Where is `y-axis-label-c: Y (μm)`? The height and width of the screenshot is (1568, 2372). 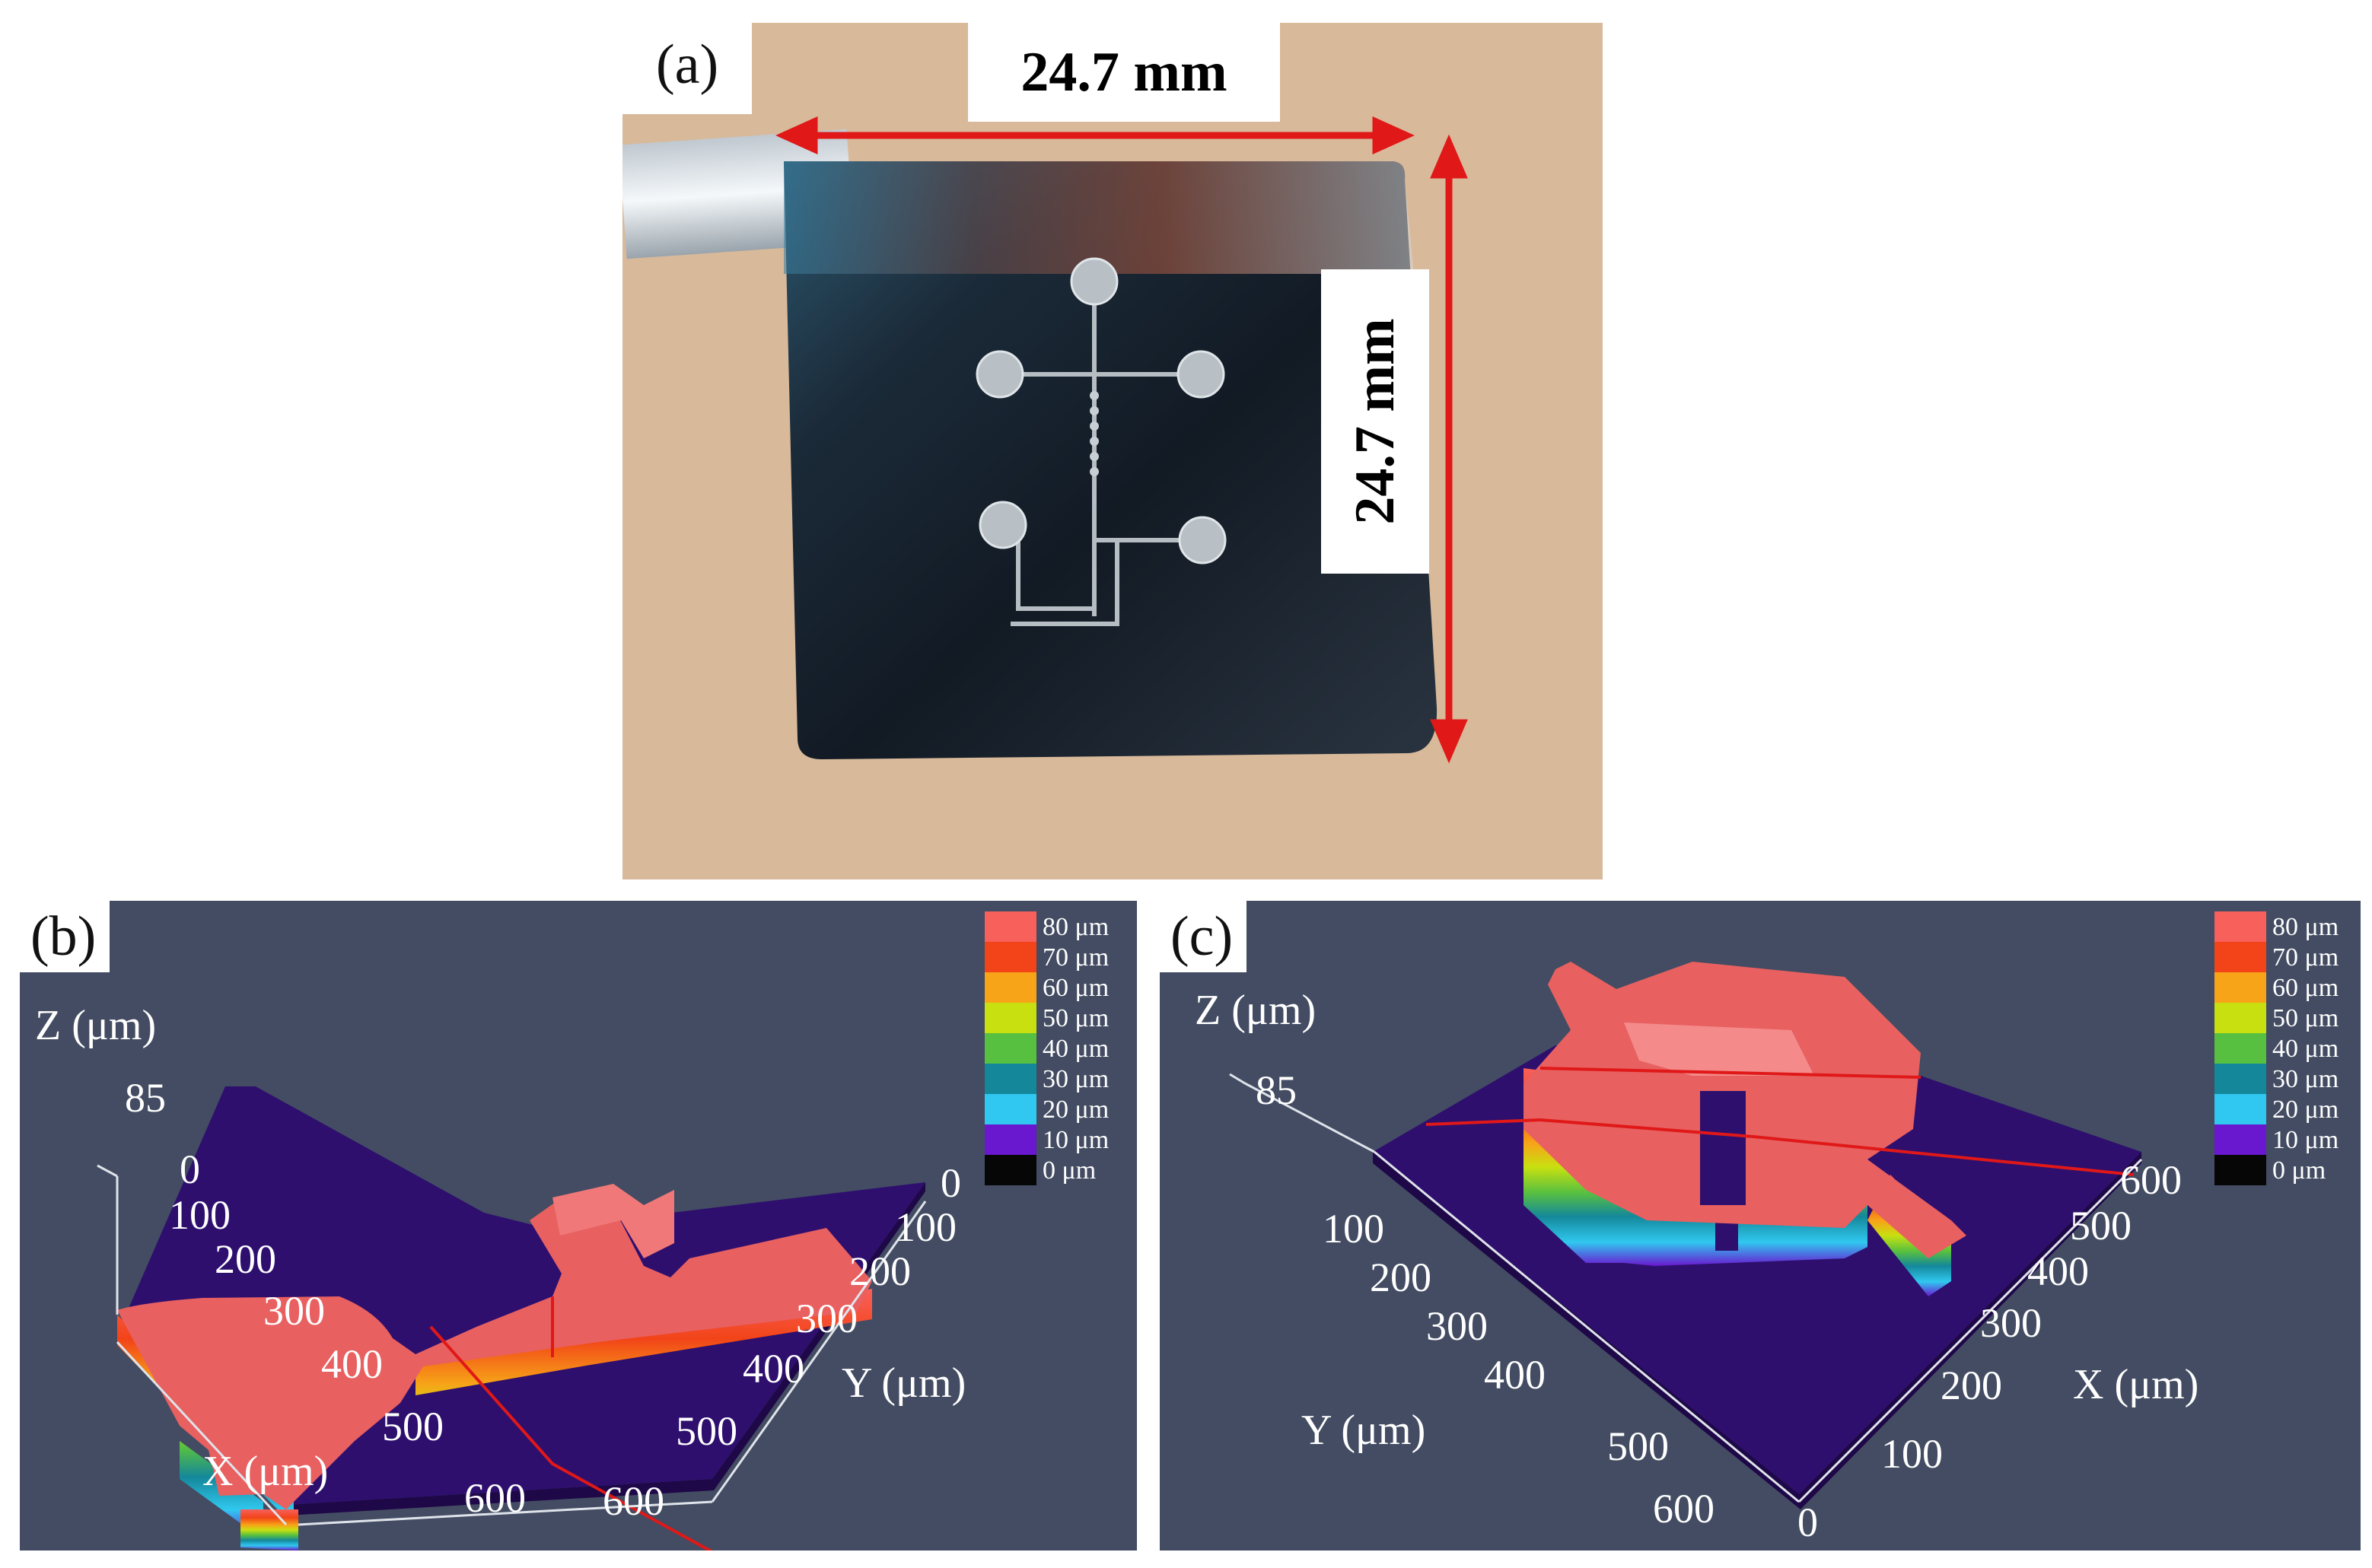
y-axis-label-c: Y (μm) is located at coordinates (1363, 1430).